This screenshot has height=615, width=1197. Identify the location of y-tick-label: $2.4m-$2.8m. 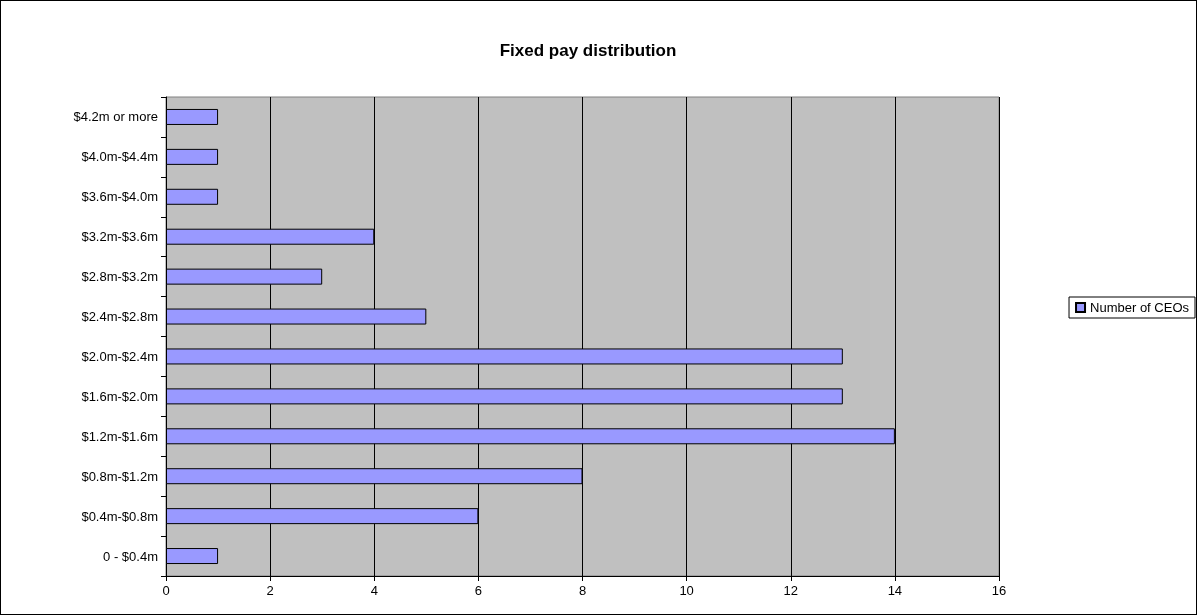
(119, 317).